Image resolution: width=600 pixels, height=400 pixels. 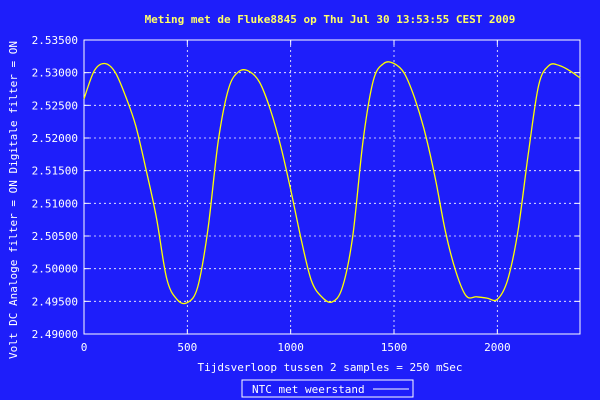 What do you see at coordinates (394, 347) in the screenshot?
I see `x-tick-label: 1500` at bounding box center [394, 347].